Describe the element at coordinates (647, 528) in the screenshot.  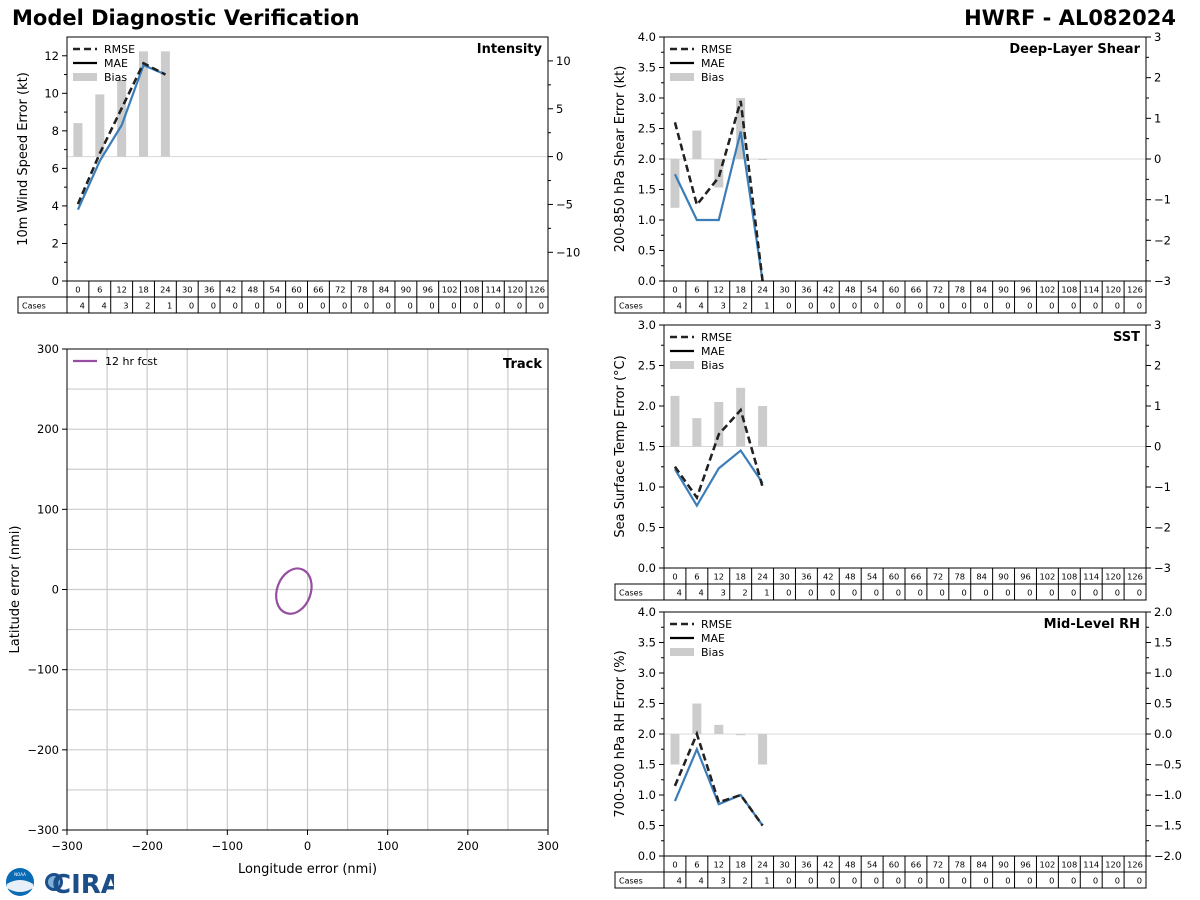
I see `y-tick-label: 0.5` at that location.